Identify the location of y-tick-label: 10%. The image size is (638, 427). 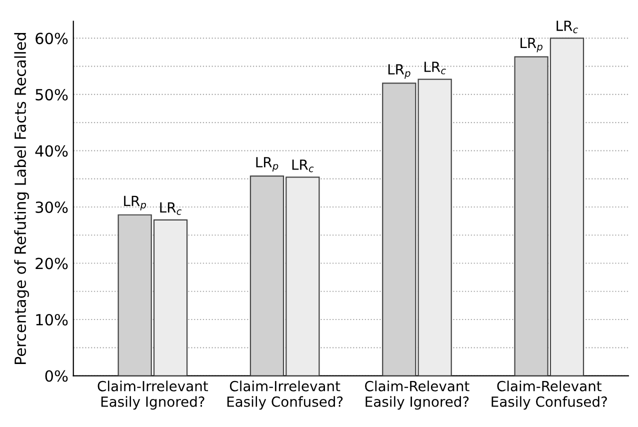
(52, 320).